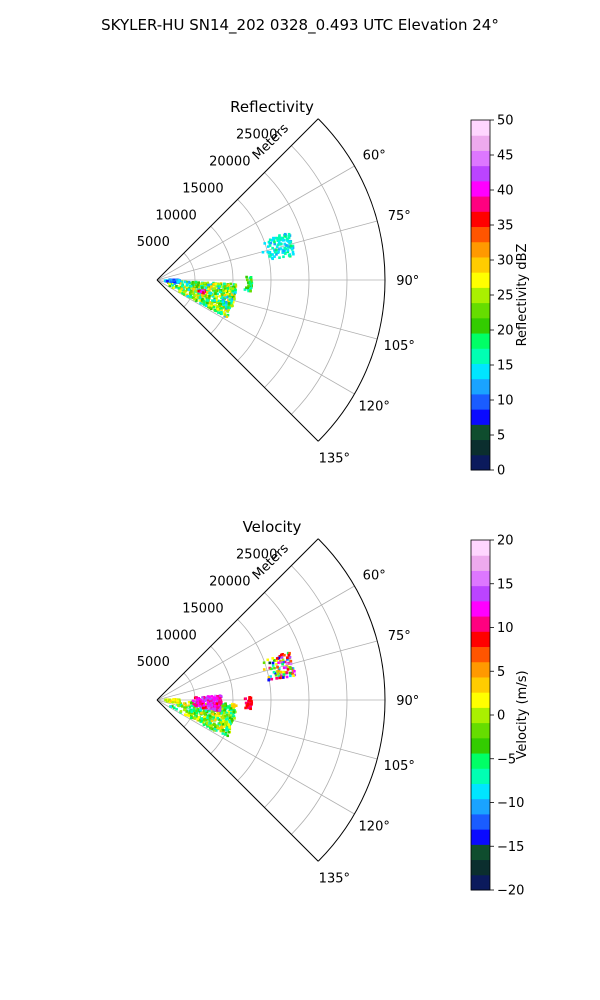 This screenshot has height=1000, width=600. I want to click on colorbar-tick-label: −20, so click(510, 891).